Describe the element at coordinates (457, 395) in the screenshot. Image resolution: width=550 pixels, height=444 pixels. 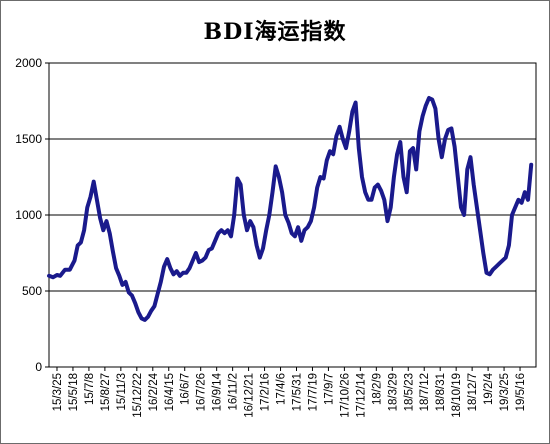
I see `x-tick-label: 18/10/19` at that location.